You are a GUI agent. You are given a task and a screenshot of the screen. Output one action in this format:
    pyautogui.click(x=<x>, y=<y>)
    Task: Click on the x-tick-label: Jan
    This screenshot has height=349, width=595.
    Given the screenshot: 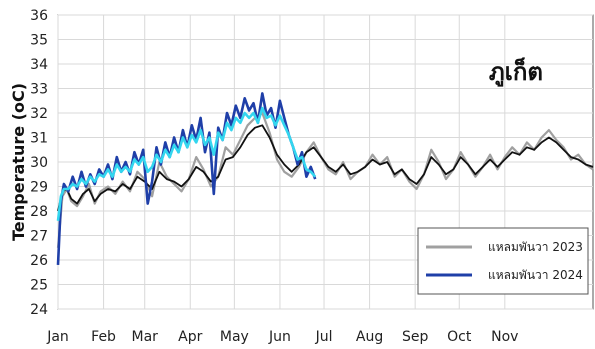 What is the action you would take?
    pyautogui.click(x=57, y=337)
    